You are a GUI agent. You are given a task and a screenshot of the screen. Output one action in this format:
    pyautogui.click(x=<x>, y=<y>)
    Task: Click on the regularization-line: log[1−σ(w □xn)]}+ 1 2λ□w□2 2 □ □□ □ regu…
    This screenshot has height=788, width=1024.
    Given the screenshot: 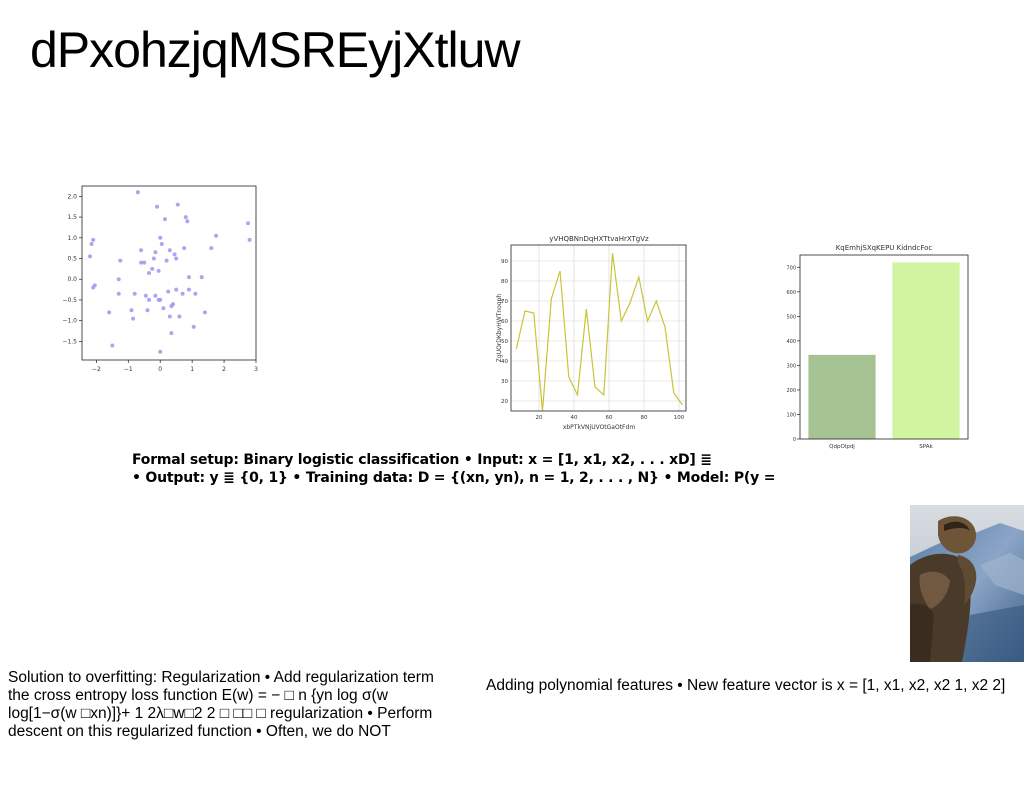 What is the action you would take?
    pyautogui.click(x=220, y=713)
    